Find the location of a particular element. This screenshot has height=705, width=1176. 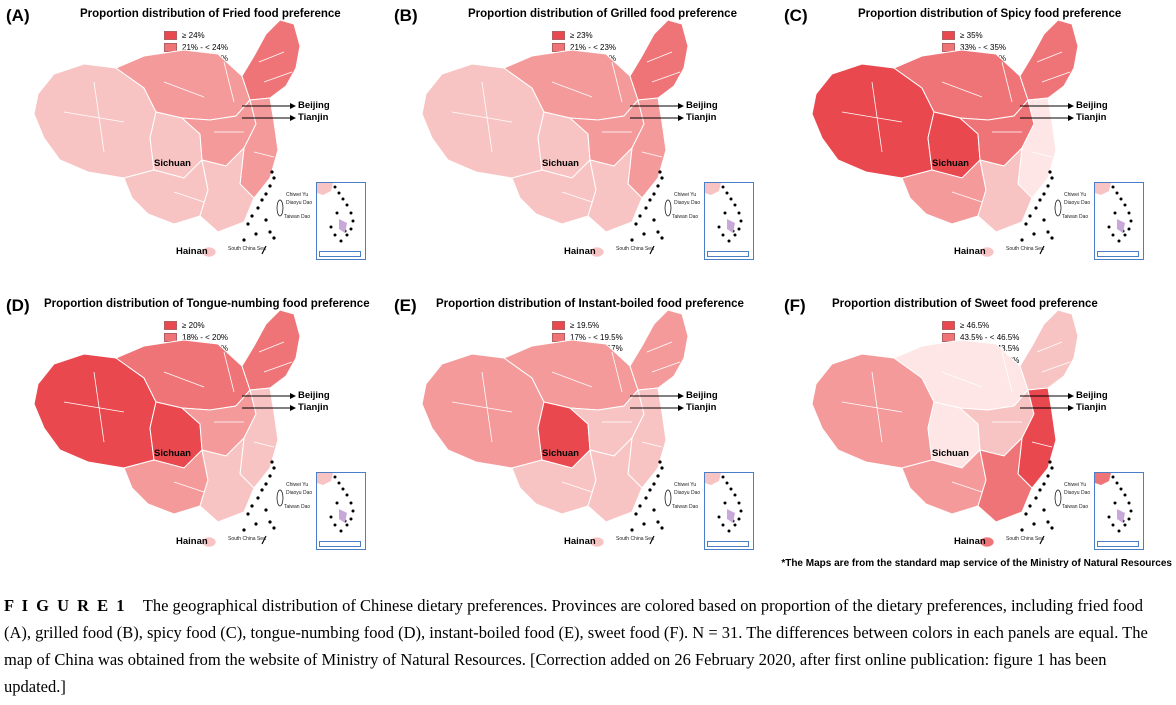

inset-mainland is located at coordinates (325, 479).